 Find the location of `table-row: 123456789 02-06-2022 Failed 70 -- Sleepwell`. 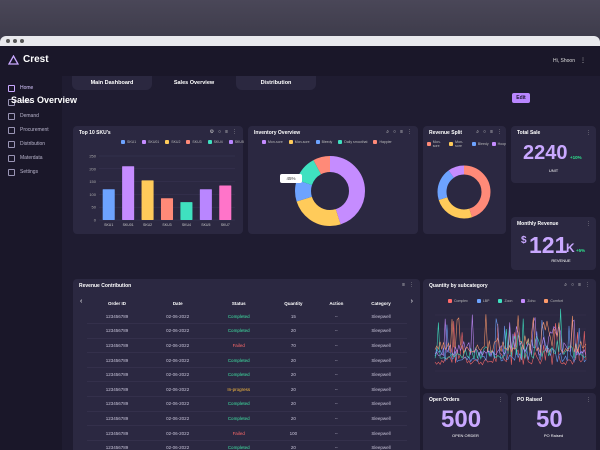

table-row: 123456789 02-06-2022 Failed 70 -- Sleepwell is located at coordinates (247, 346).